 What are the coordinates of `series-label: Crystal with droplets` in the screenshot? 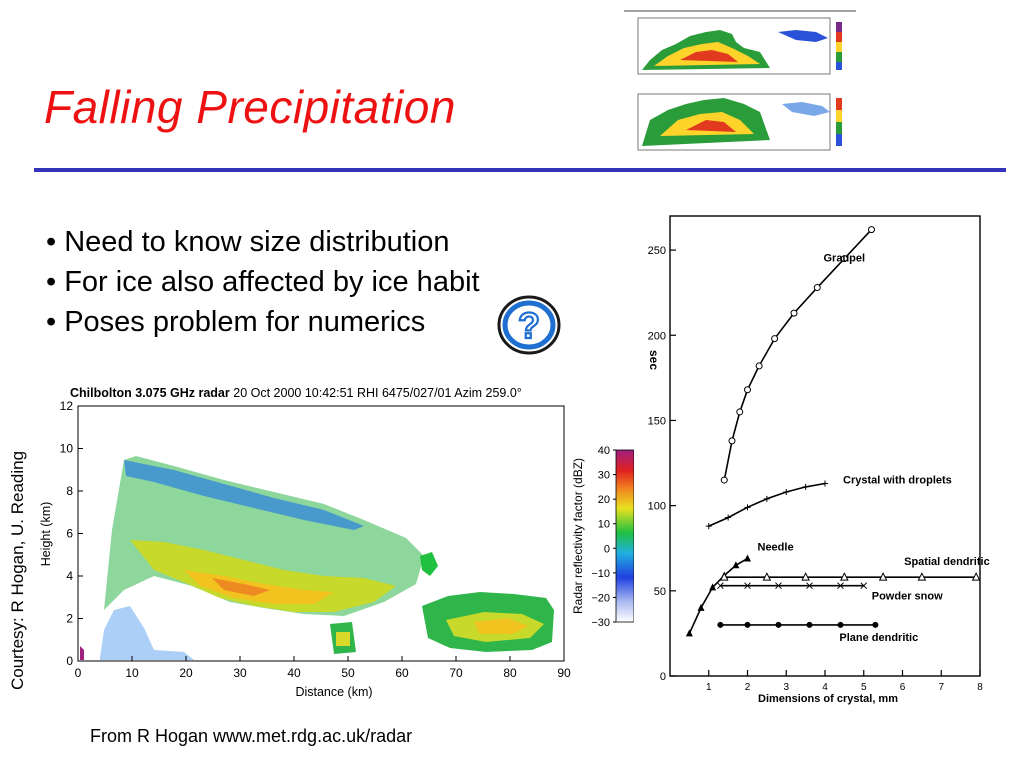 It's located at (897, 480).